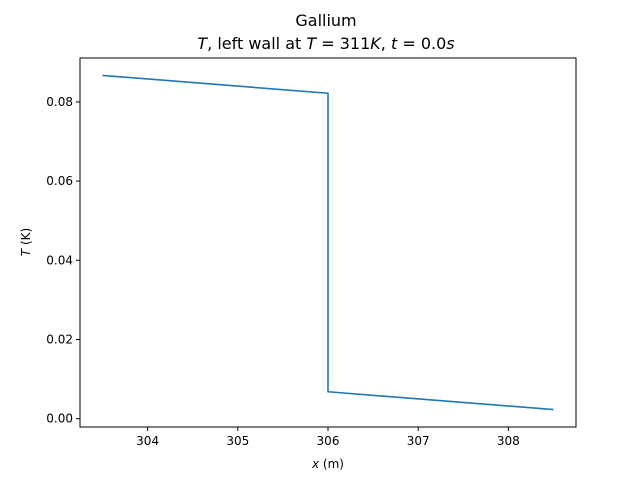 This screenshot has height=480, width=640. What do you see at coordinates (376, 43) in the screenshot?
I see `subtitle-kelvin: K` at bounding box center [376, 43].